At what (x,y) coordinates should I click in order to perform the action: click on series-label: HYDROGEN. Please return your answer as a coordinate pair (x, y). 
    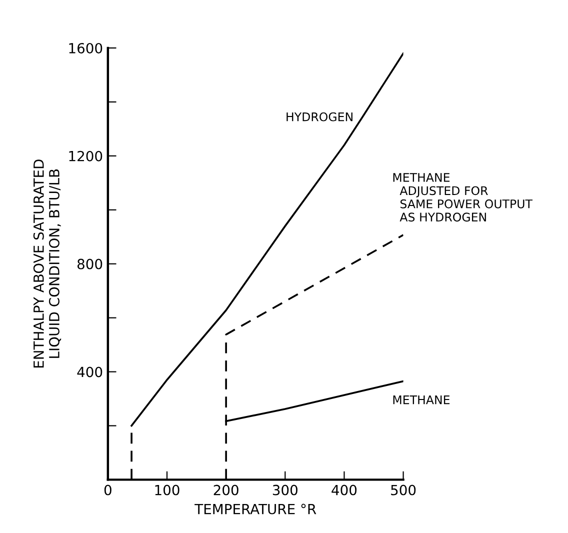
    Looking at the image, I should click on (319, 117).